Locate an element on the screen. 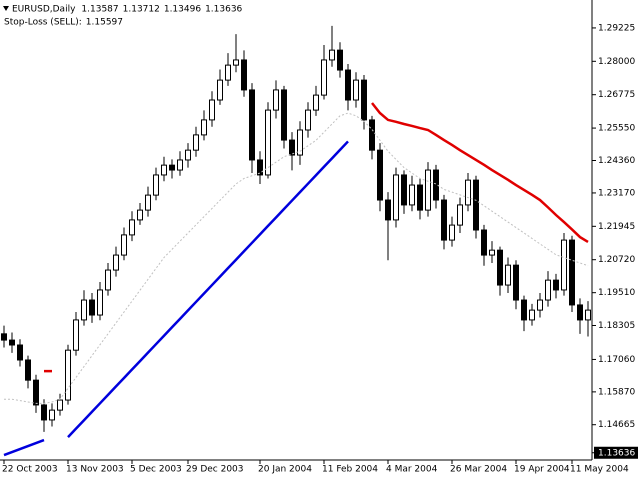  y-tick-label: 1.24360 is located at coordinates (616, 161).